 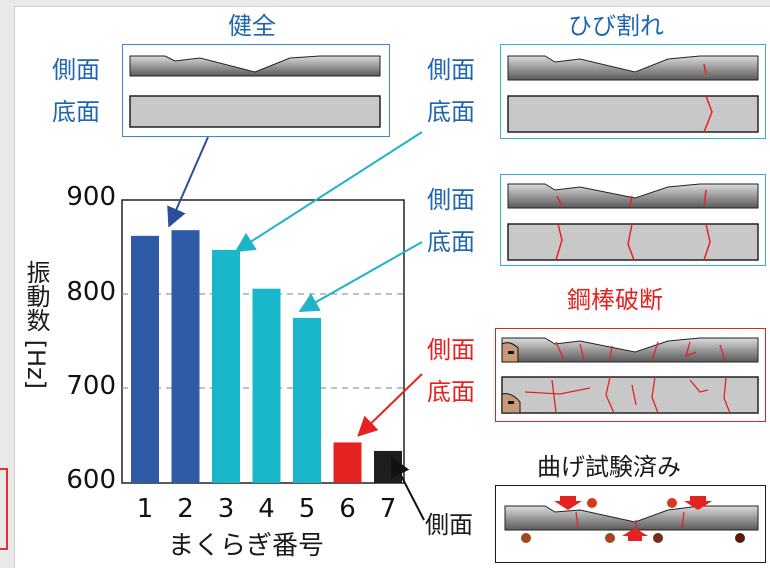 I want to click on broken-side-view, so click(x=630, y=350).